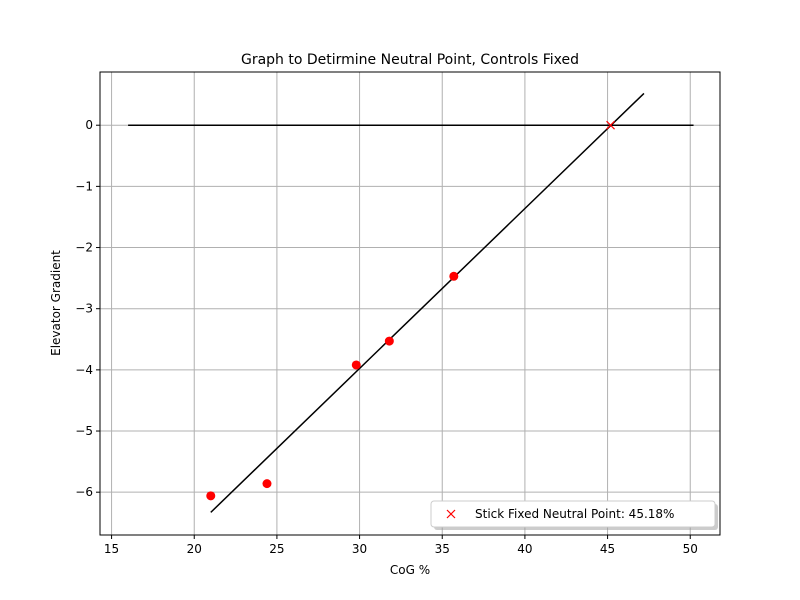 Image resolution: width=800 pixels, height=600 pixels. Describe the element at coordinates (524, 549) in the screenshot. I see `x-tick-label: 40` at that location.